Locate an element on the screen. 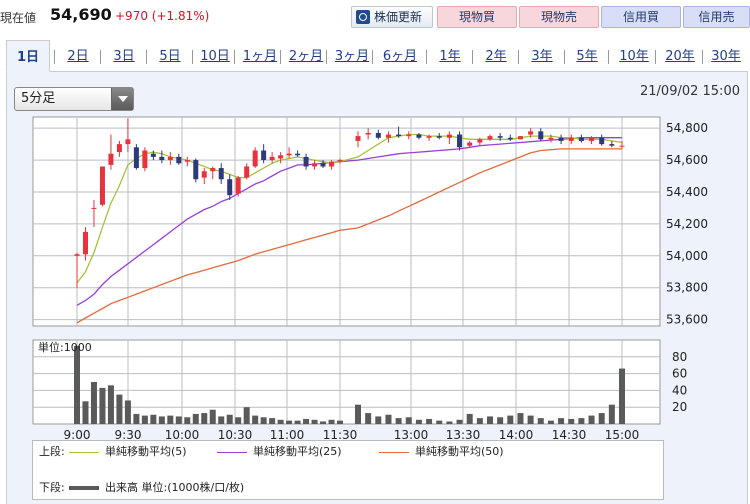 Image resolution: width=750 pixels, height=504 pixels. cash-sell-button: 現物売 is located at coordinates (559, 17).